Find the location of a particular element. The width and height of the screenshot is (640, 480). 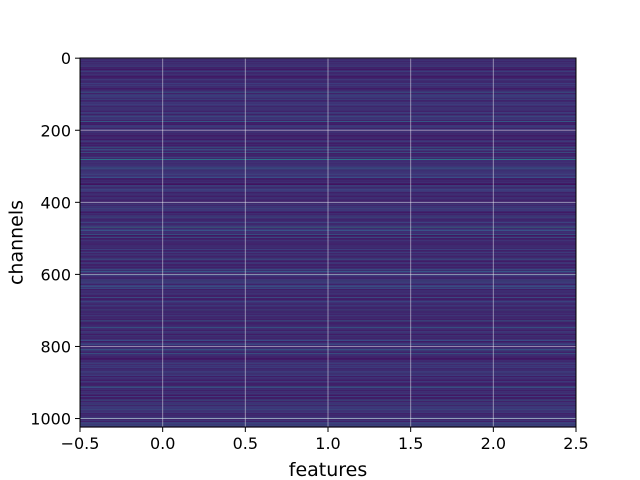

y-tick-label: 400 is located at coordinates (55, 202).